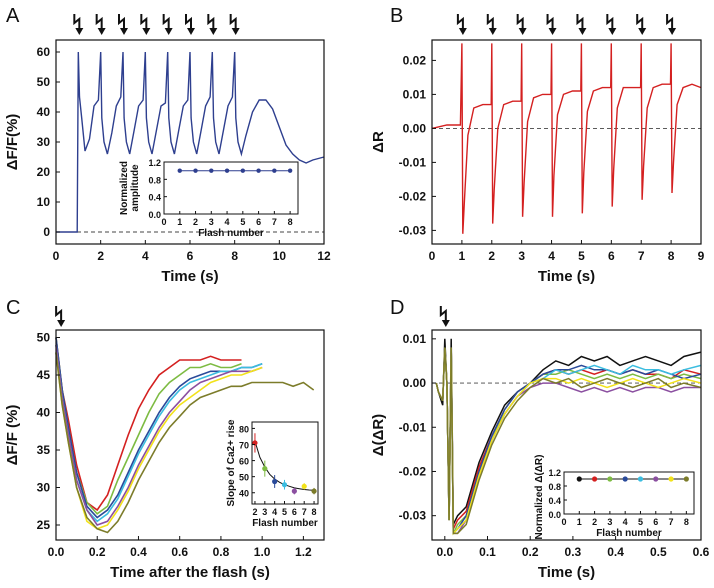 The width and height of the screenshot is (714, 588). What do you see at coordinates (12, 142) in the screenshot?
I see `y-axis-title: ΔF/F(%)` at bounding box center [12, 142].